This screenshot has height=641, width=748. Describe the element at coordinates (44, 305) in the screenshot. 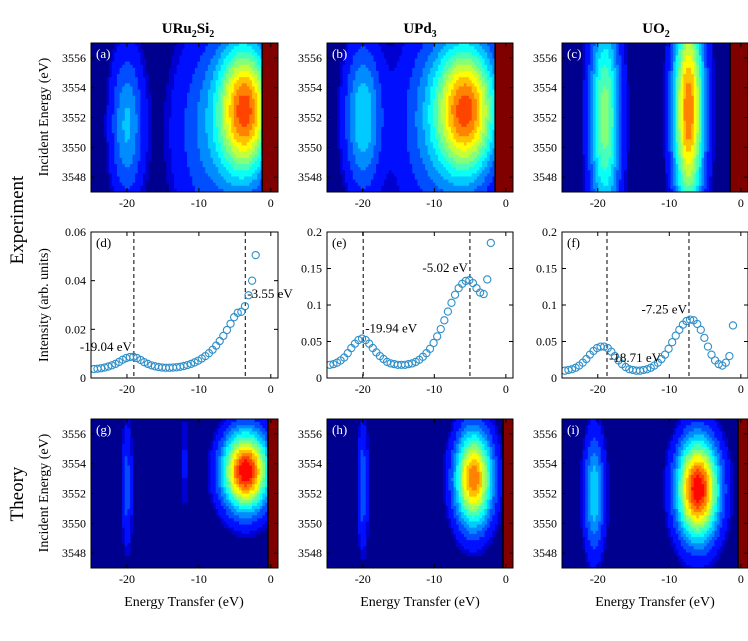

I see `ylabel-intensity: Intensity (arb. units)` at that location.